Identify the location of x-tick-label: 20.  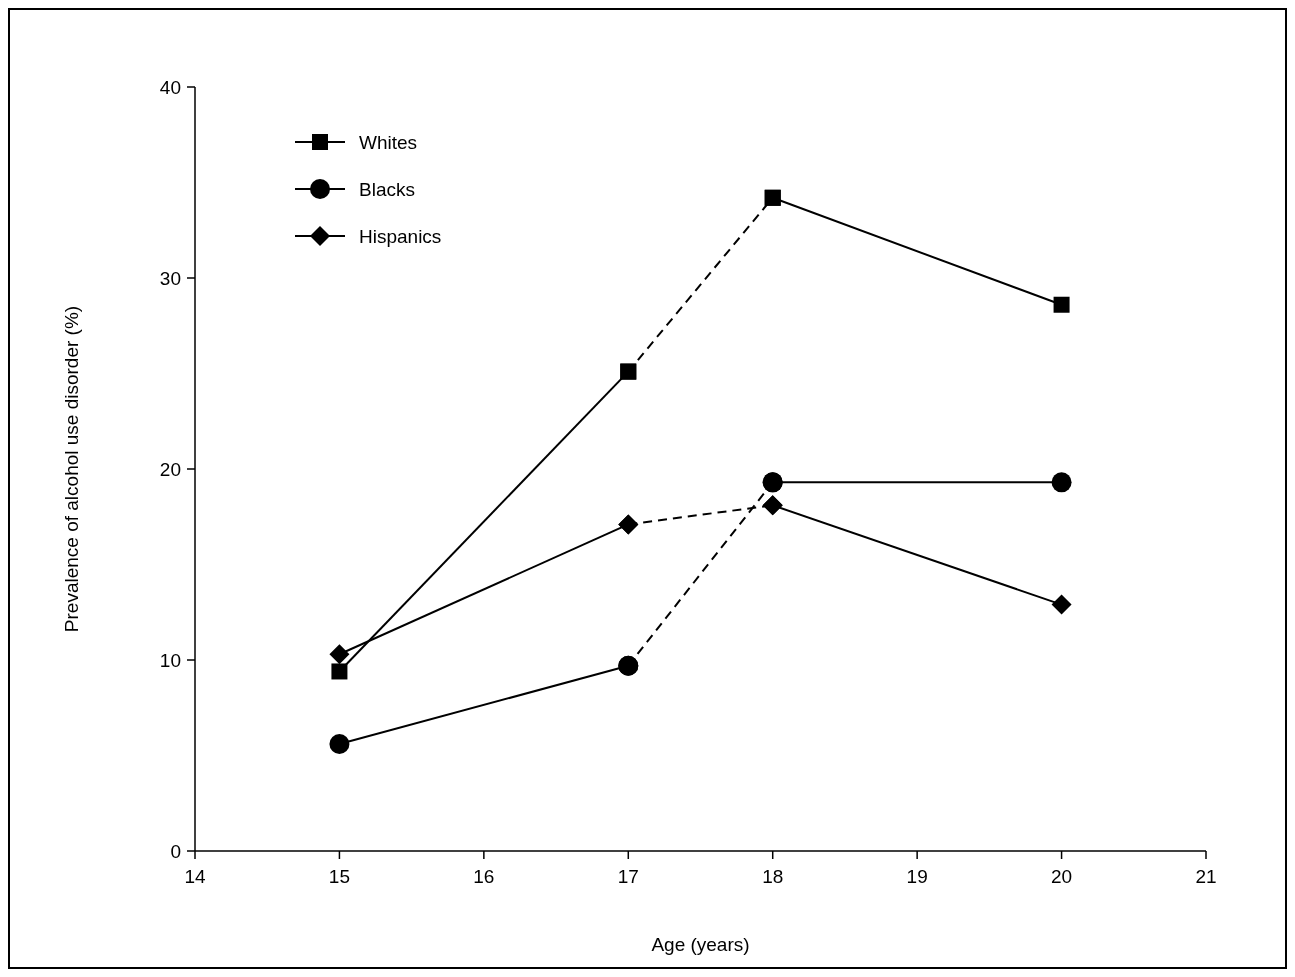
(1062, 876).